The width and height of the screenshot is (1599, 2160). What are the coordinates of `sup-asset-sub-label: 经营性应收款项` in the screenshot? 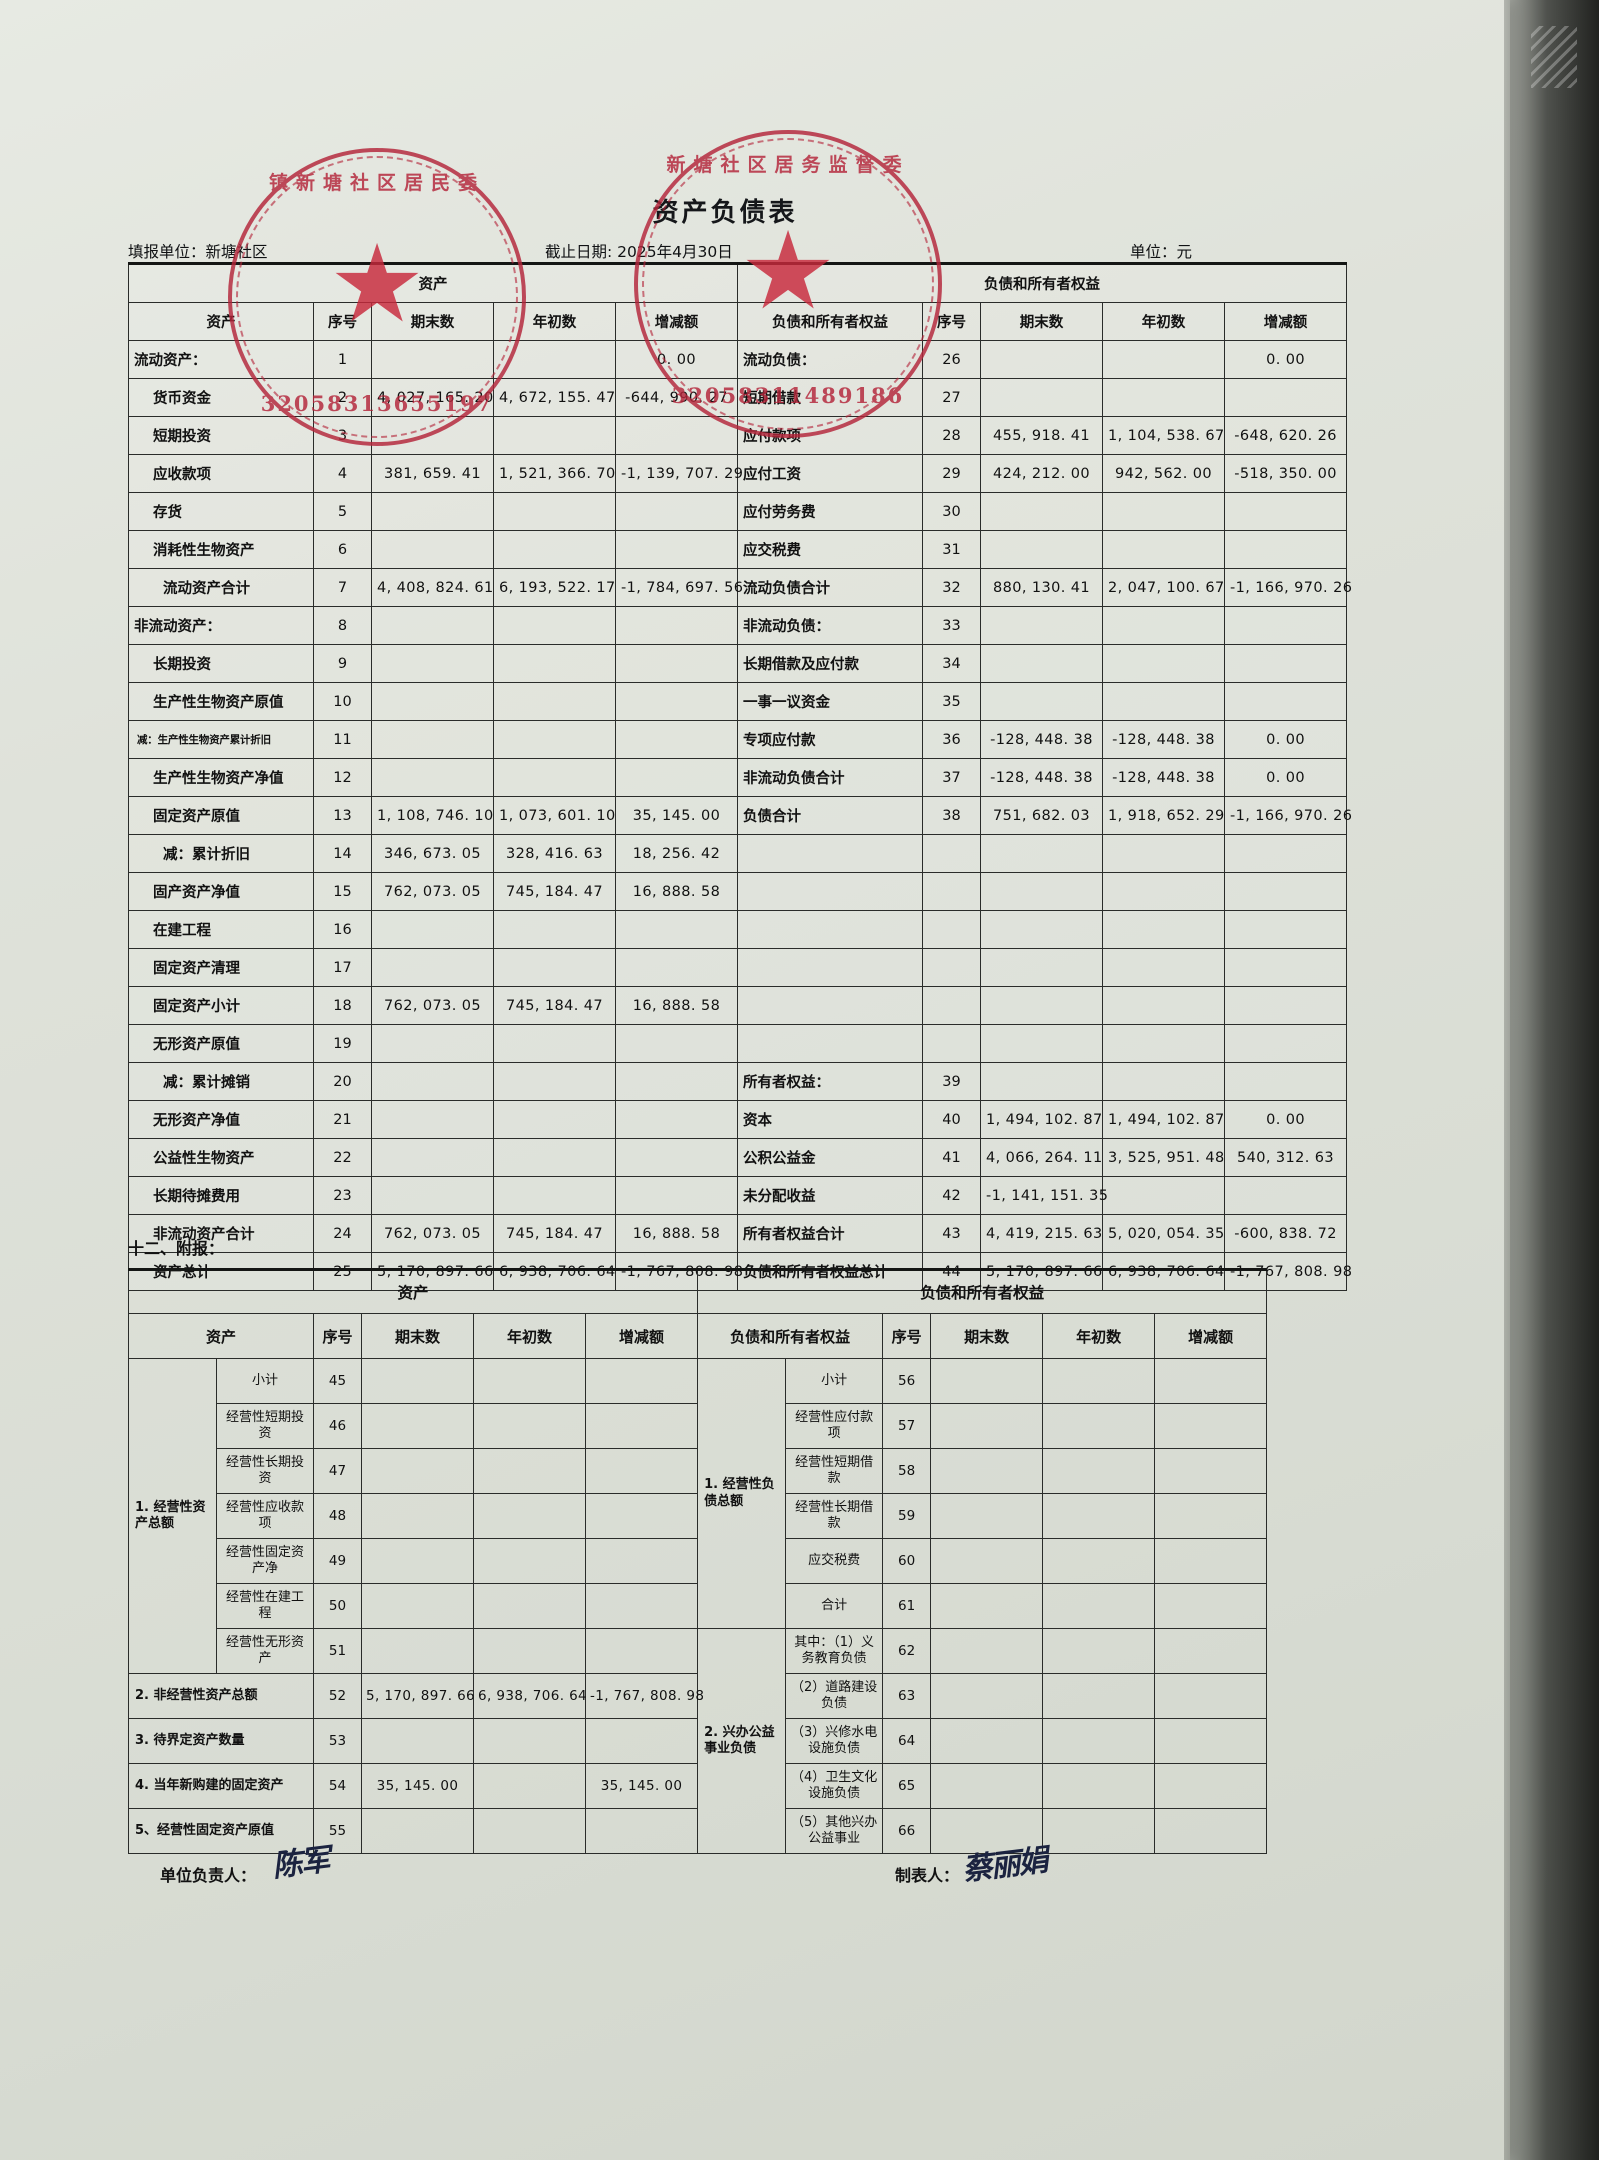 It's located at (265, 1516).